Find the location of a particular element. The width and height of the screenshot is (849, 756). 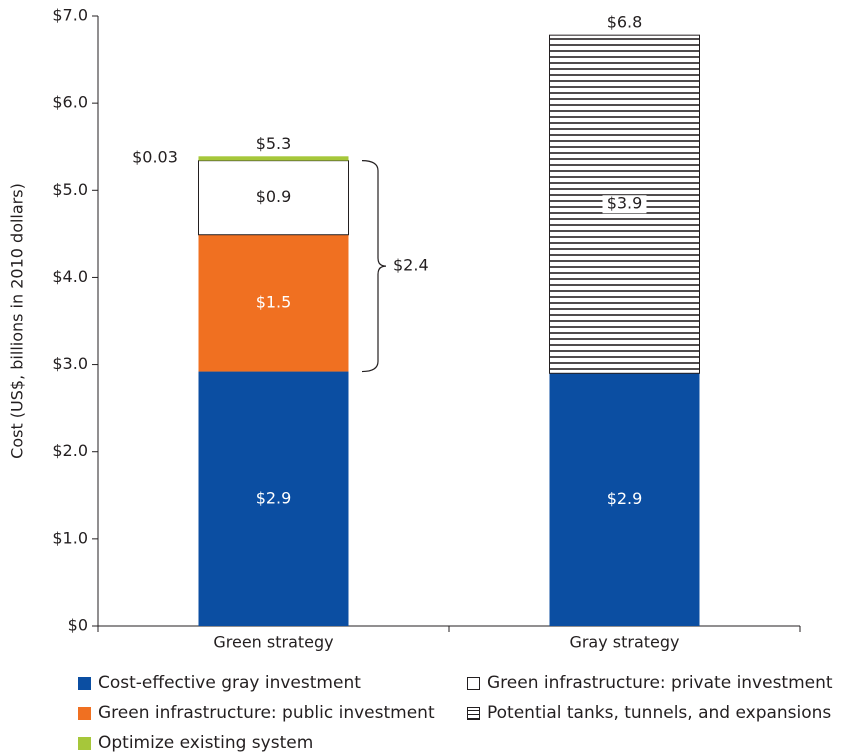

legend-item-tanks-tunnels: Potential tanks, tunnels, and expansions is located at coordinates (649, 713).